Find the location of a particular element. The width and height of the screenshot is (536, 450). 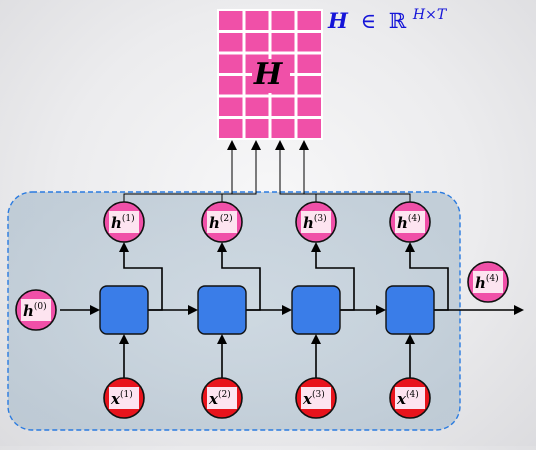

hidden-state-3-label-base: h is located at coordinates (308, 223).